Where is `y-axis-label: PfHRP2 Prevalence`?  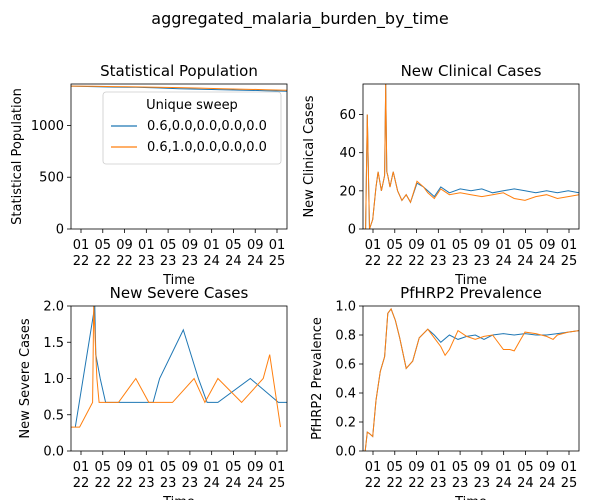 y-axis-label: PfHRP2 Prevalence is located at coordinates (317, 378).